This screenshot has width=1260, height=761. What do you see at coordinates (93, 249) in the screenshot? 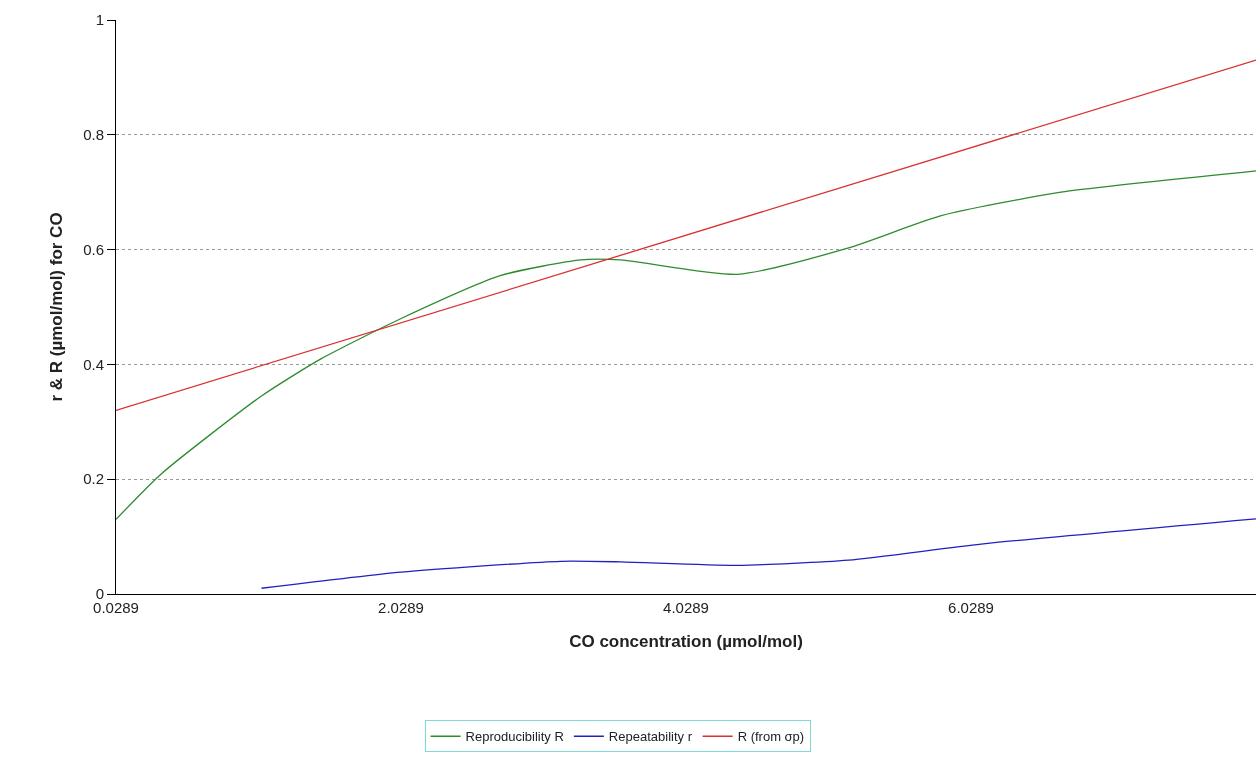
I see `y-tick-label: 0.6` at bounding box center [93, 249].